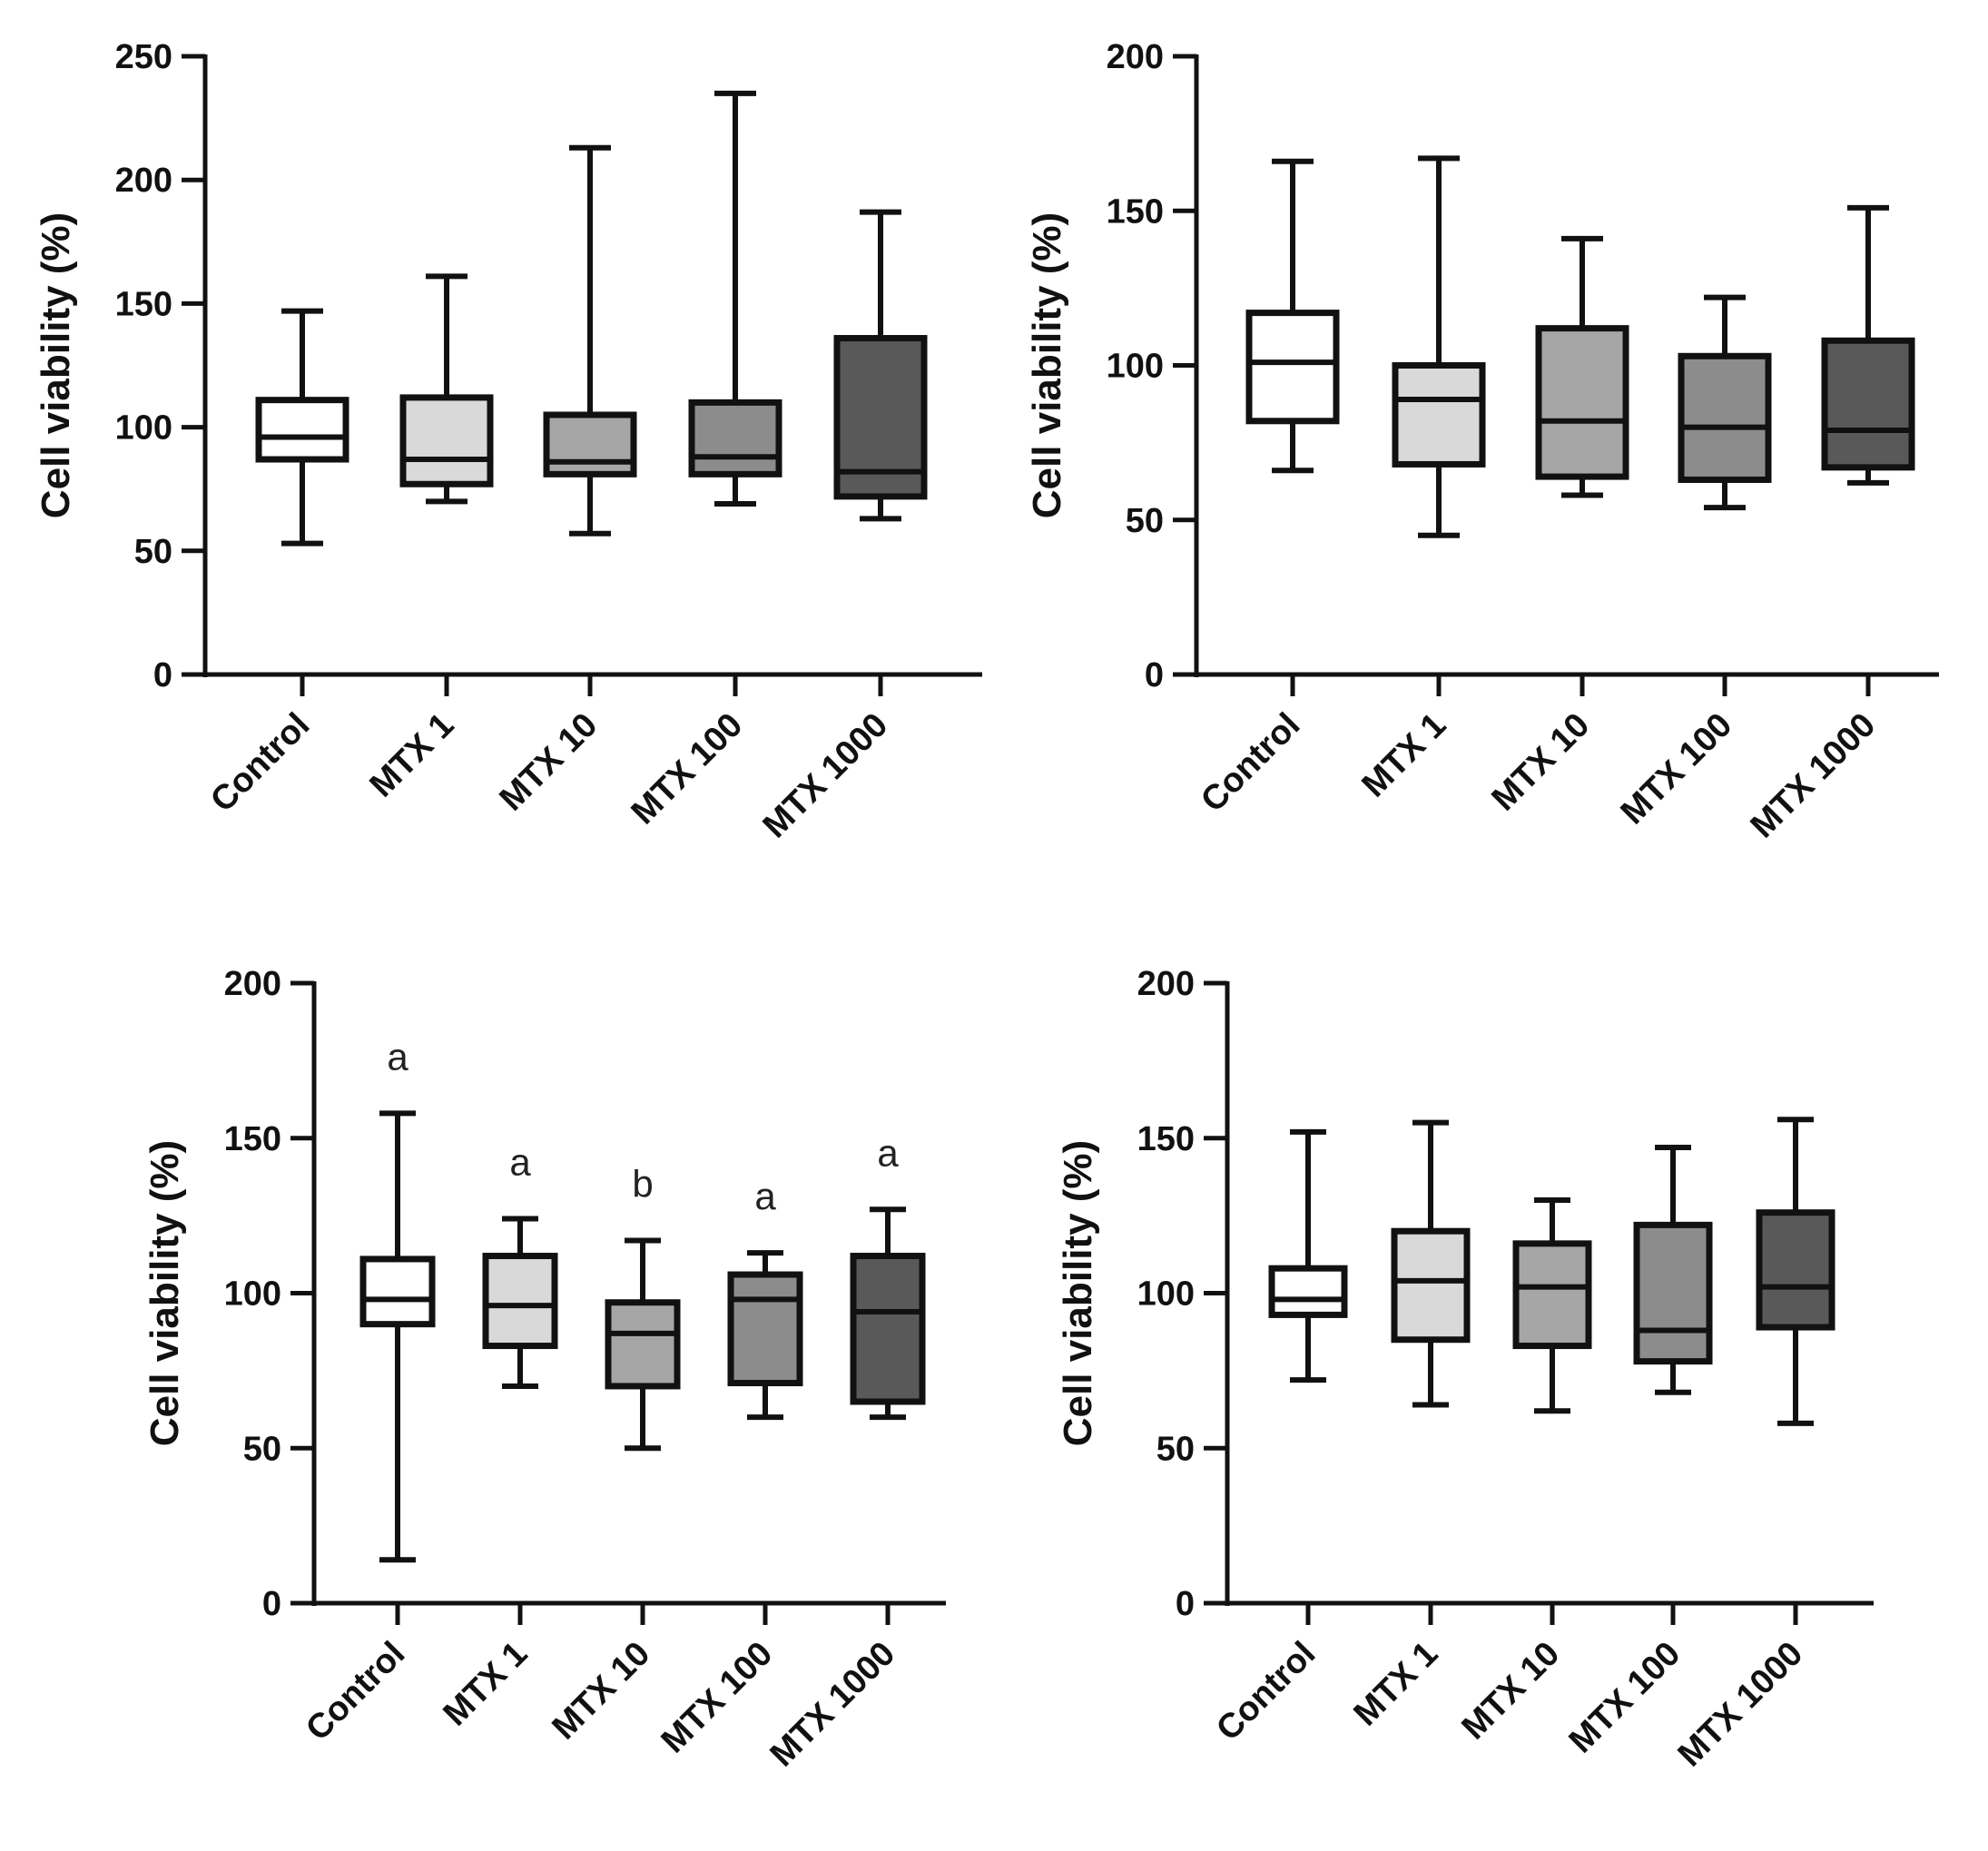 This screenshot has height=1851, width=1988. I want to click on box-mtx-100: MTX 100 a, so click(728, 1468).